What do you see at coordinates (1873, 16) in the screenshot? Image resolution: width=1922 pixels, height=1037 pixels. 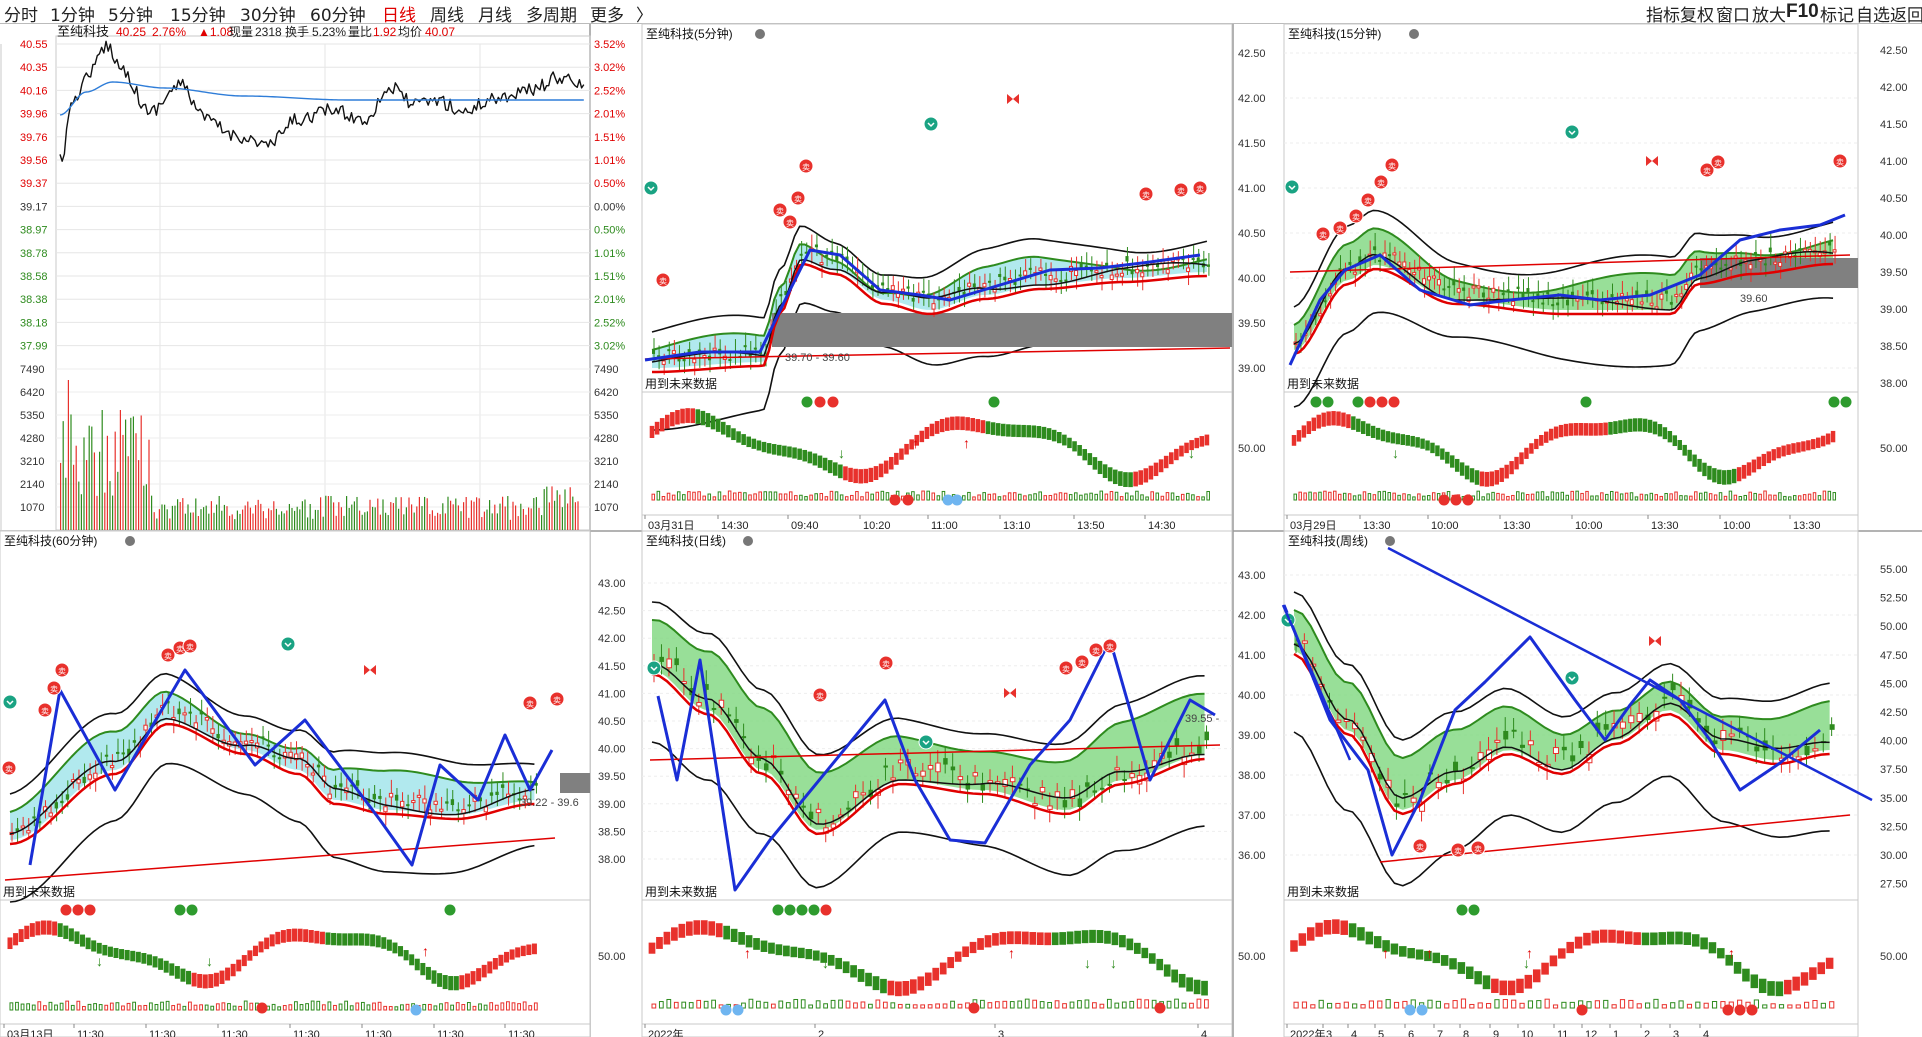 I see `watchlist-button: 自选` at bounding box center [1873, 16].